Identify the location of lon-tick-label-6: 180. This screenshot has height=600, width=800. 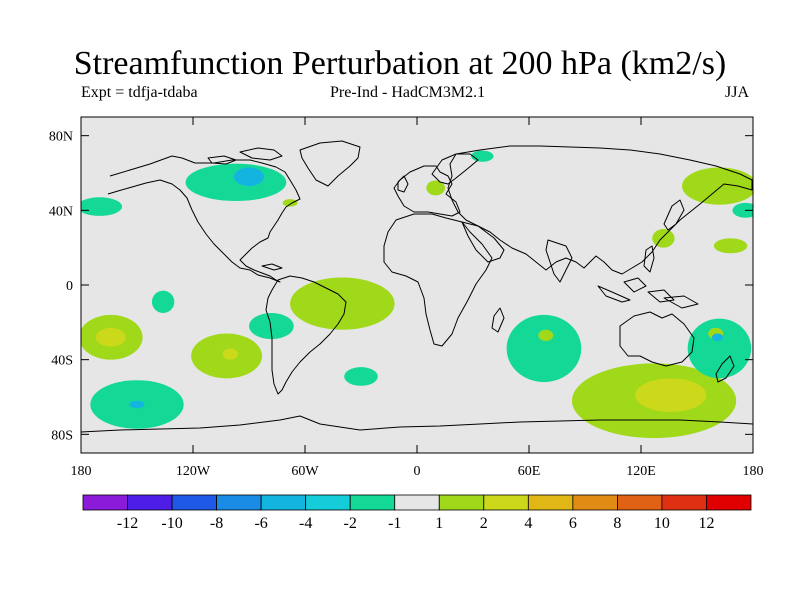
(753, 471).